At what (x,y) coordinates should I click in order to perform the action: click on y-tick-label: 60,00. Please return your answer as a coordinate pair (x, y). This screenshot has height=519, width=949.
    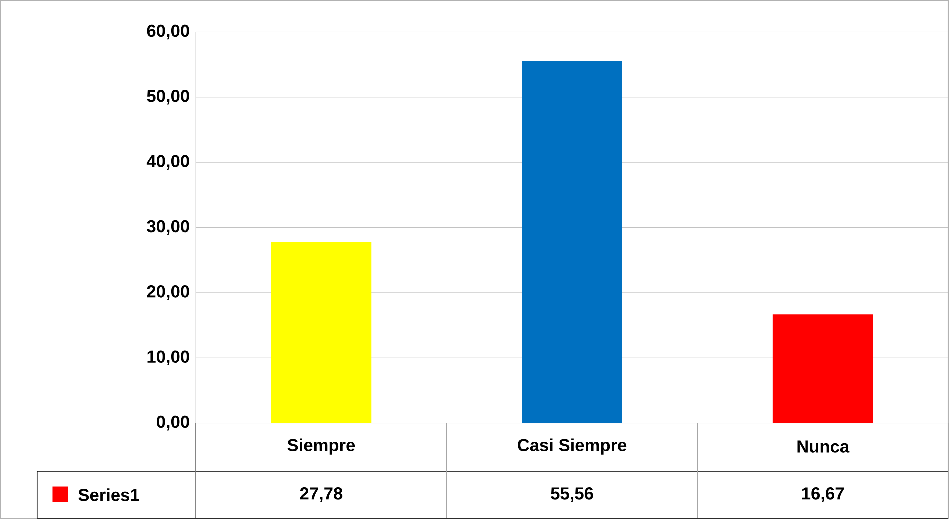
    Looking at the image, I should click on (168, 32).